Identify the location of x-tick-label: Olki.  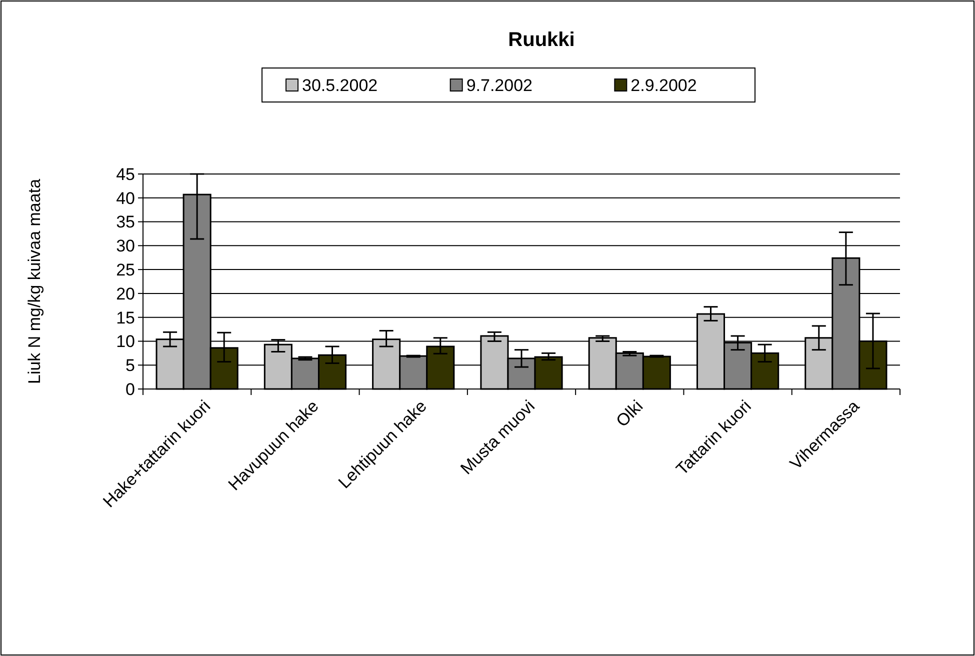
(629, 413).